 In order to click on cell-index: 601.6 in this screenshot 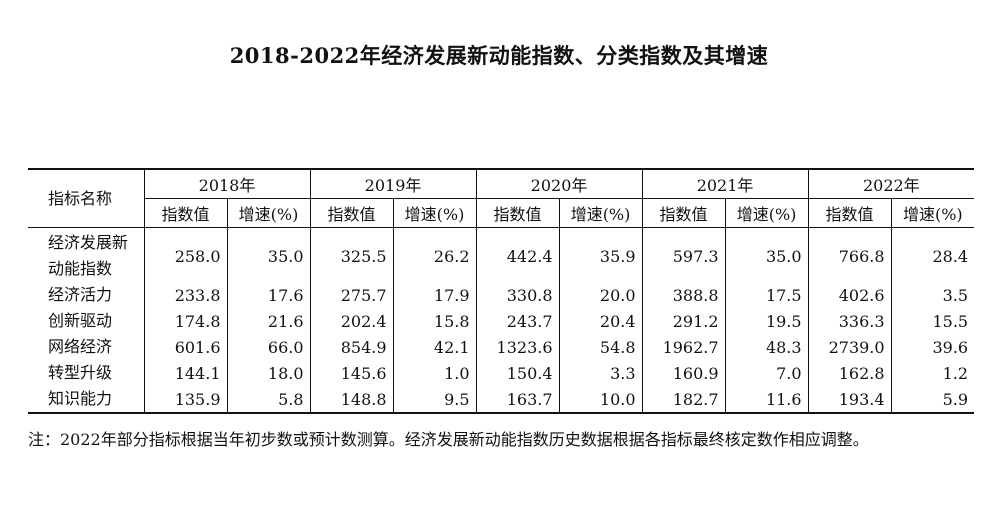, I will do `click(186, 347)`.